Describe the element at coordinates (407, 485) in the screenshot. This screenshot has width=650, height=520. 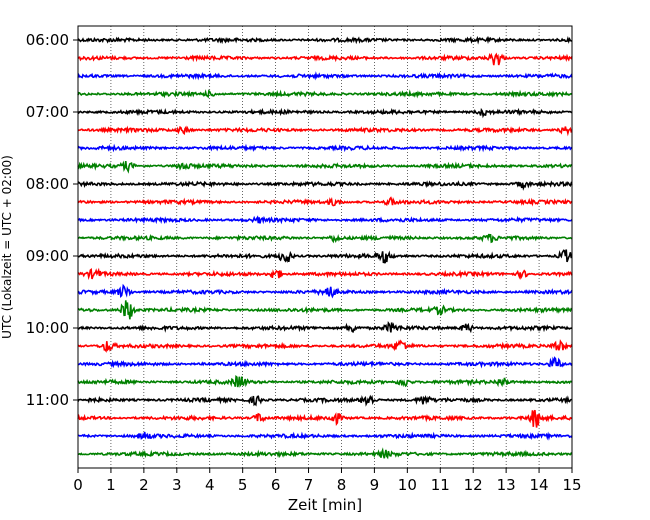
I see `x-tick-label: 10` at that location.